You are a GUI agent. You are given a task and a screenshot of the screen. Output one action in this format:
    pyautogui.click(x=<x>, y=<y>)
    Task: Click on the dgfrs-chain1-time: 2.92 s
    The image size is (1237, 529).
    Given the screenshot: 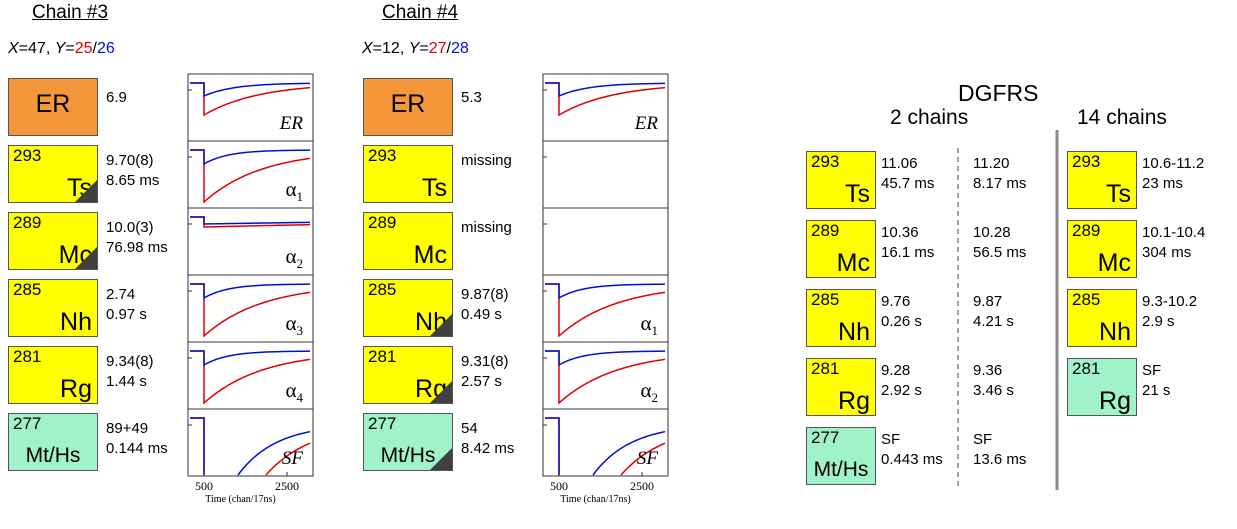 What is the action you would take?
    pyautogui.click(x=901, y=390)
    